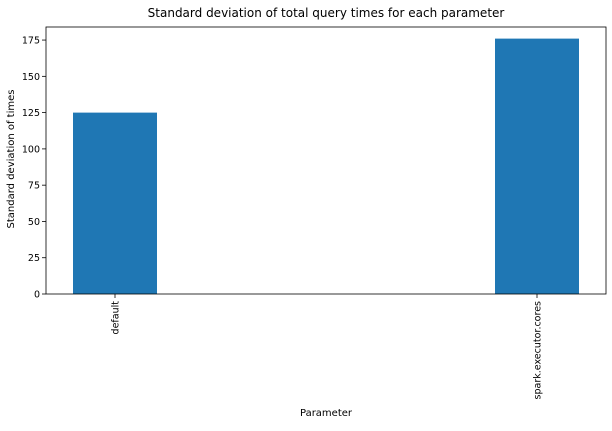 This screenshot has height=431, width=612. I want to click on bar-spark-executor-cores, so click(537, 166).